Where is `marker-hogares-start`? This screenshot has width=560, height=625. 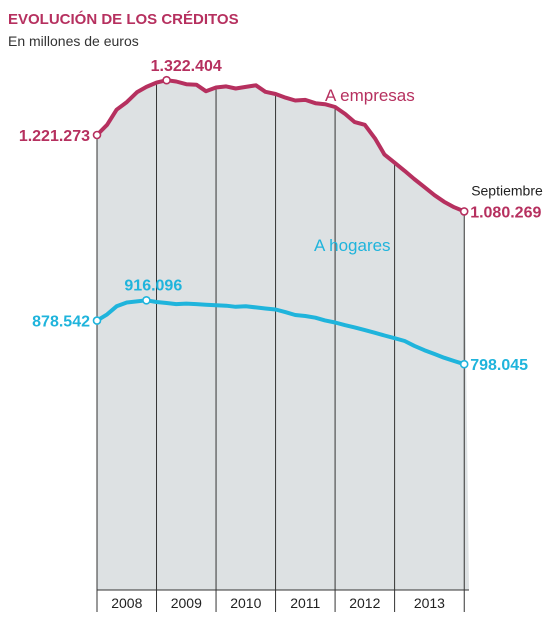
marker-hogares-start is located at coordinates (97, 320).